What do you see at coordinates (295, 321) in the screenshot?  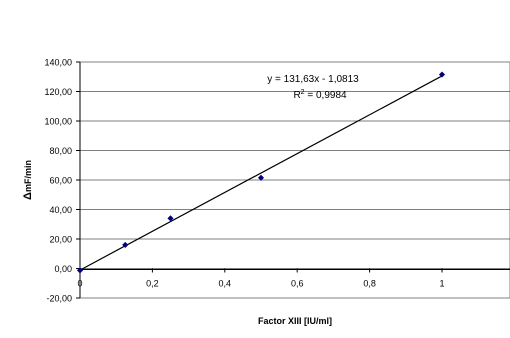 I see `x-axis-title: Factor XIII [IU/ml]` at bounding box center [295, 321].